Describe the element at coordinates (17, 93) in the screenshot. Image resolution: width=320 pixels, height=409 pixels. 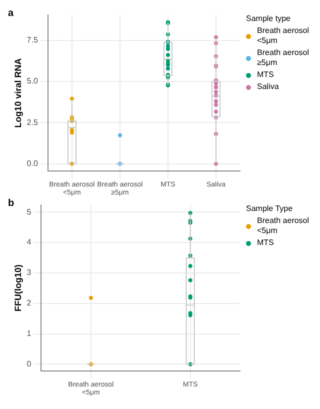
I see `y-axis-title: Log10 viral RNA` at that location.